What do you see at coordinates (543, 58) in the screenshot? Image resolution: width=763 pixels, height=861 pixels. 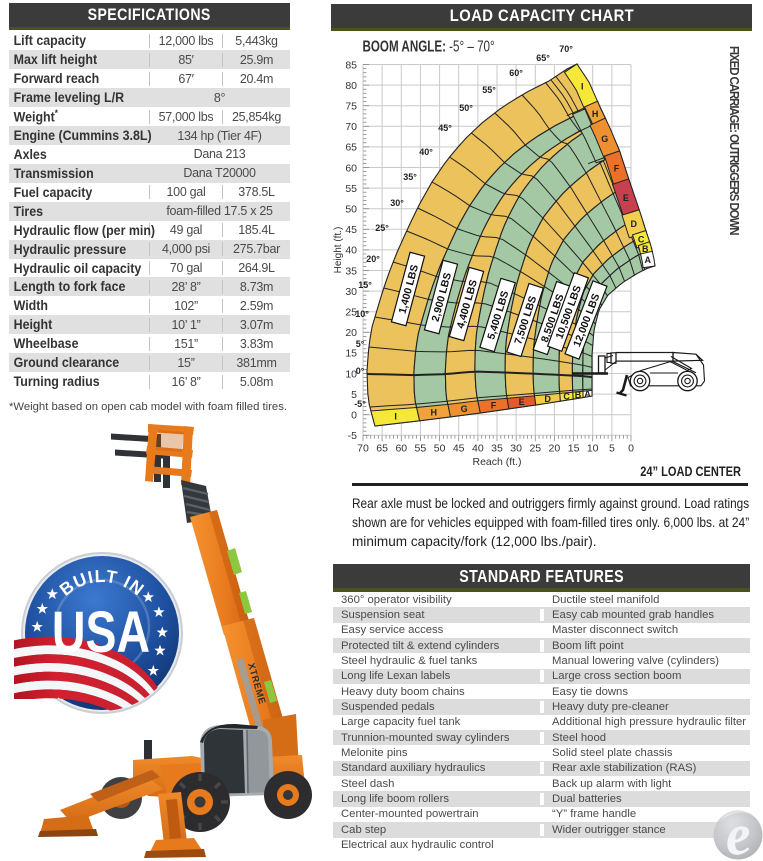 I see `svg-text: 65°` at bounding box center [543, 58].